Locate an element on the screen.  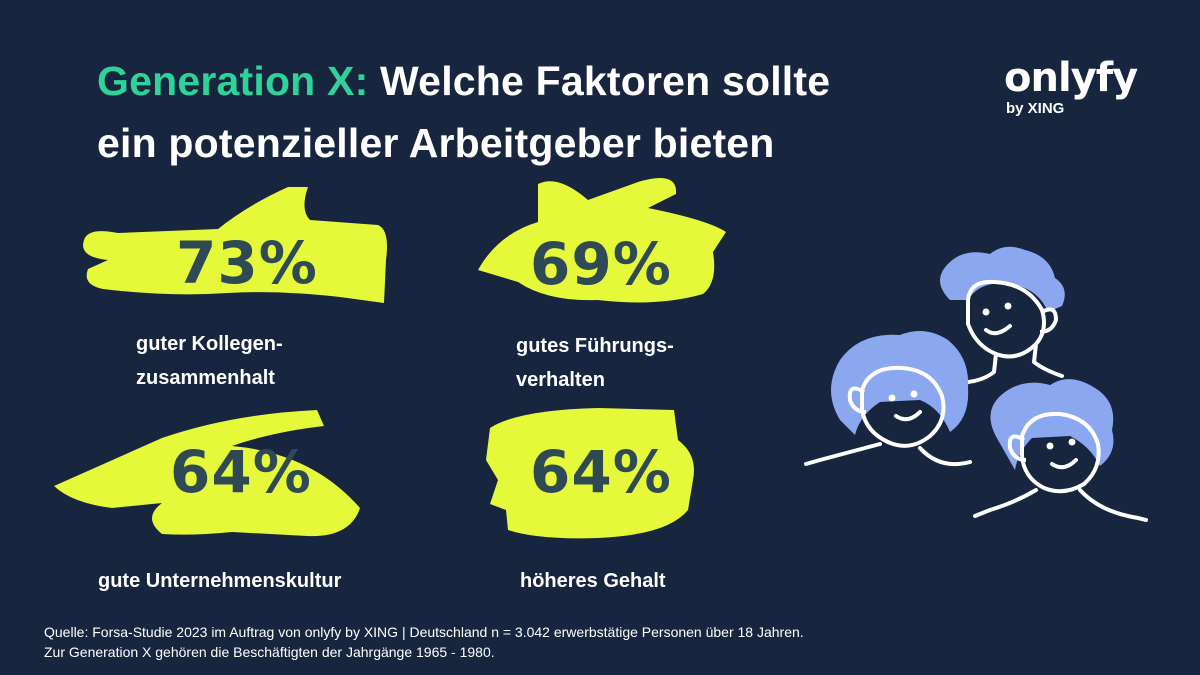
person-top-icon is located at coordinates (1002, 315).